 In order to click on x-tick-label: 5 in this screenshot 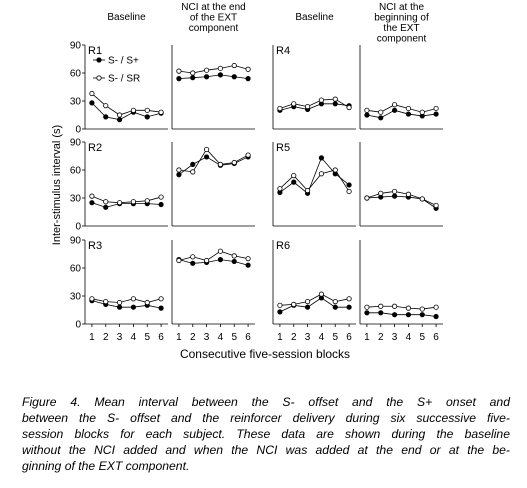, I will do `click(234, 337)`.